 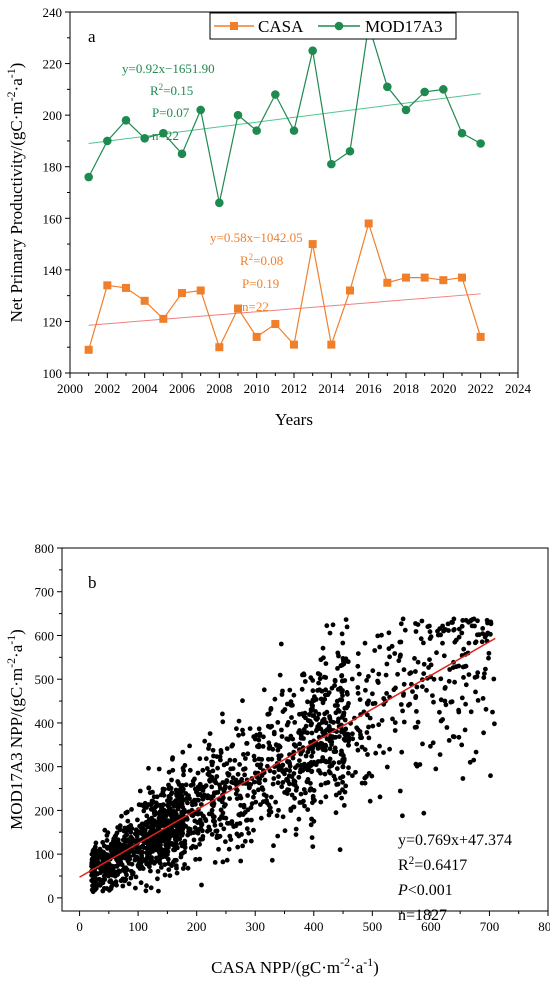 What do you see at coordinates (45, 810) in the screenshot?
I see `y-tick-label: 200` at bounding box center [45, 810].